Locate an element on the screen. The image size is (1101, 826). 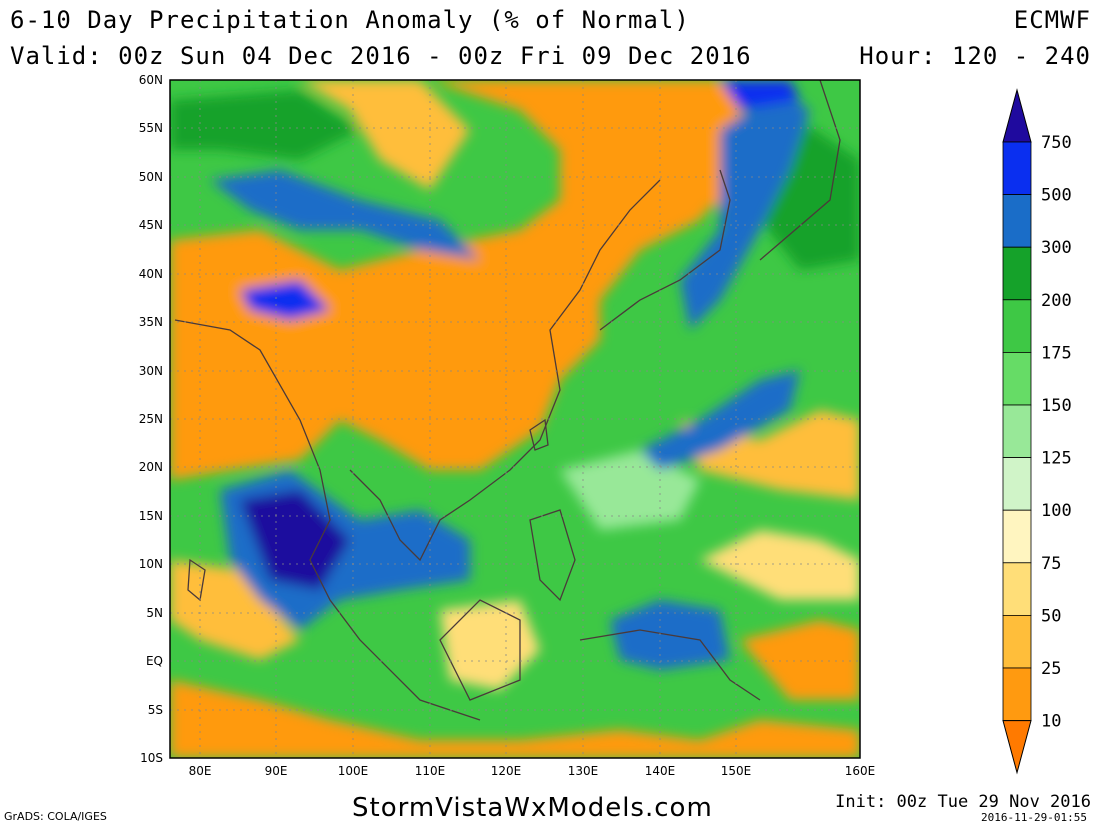
lat-label: 35N is located at coordinates (151, 322).